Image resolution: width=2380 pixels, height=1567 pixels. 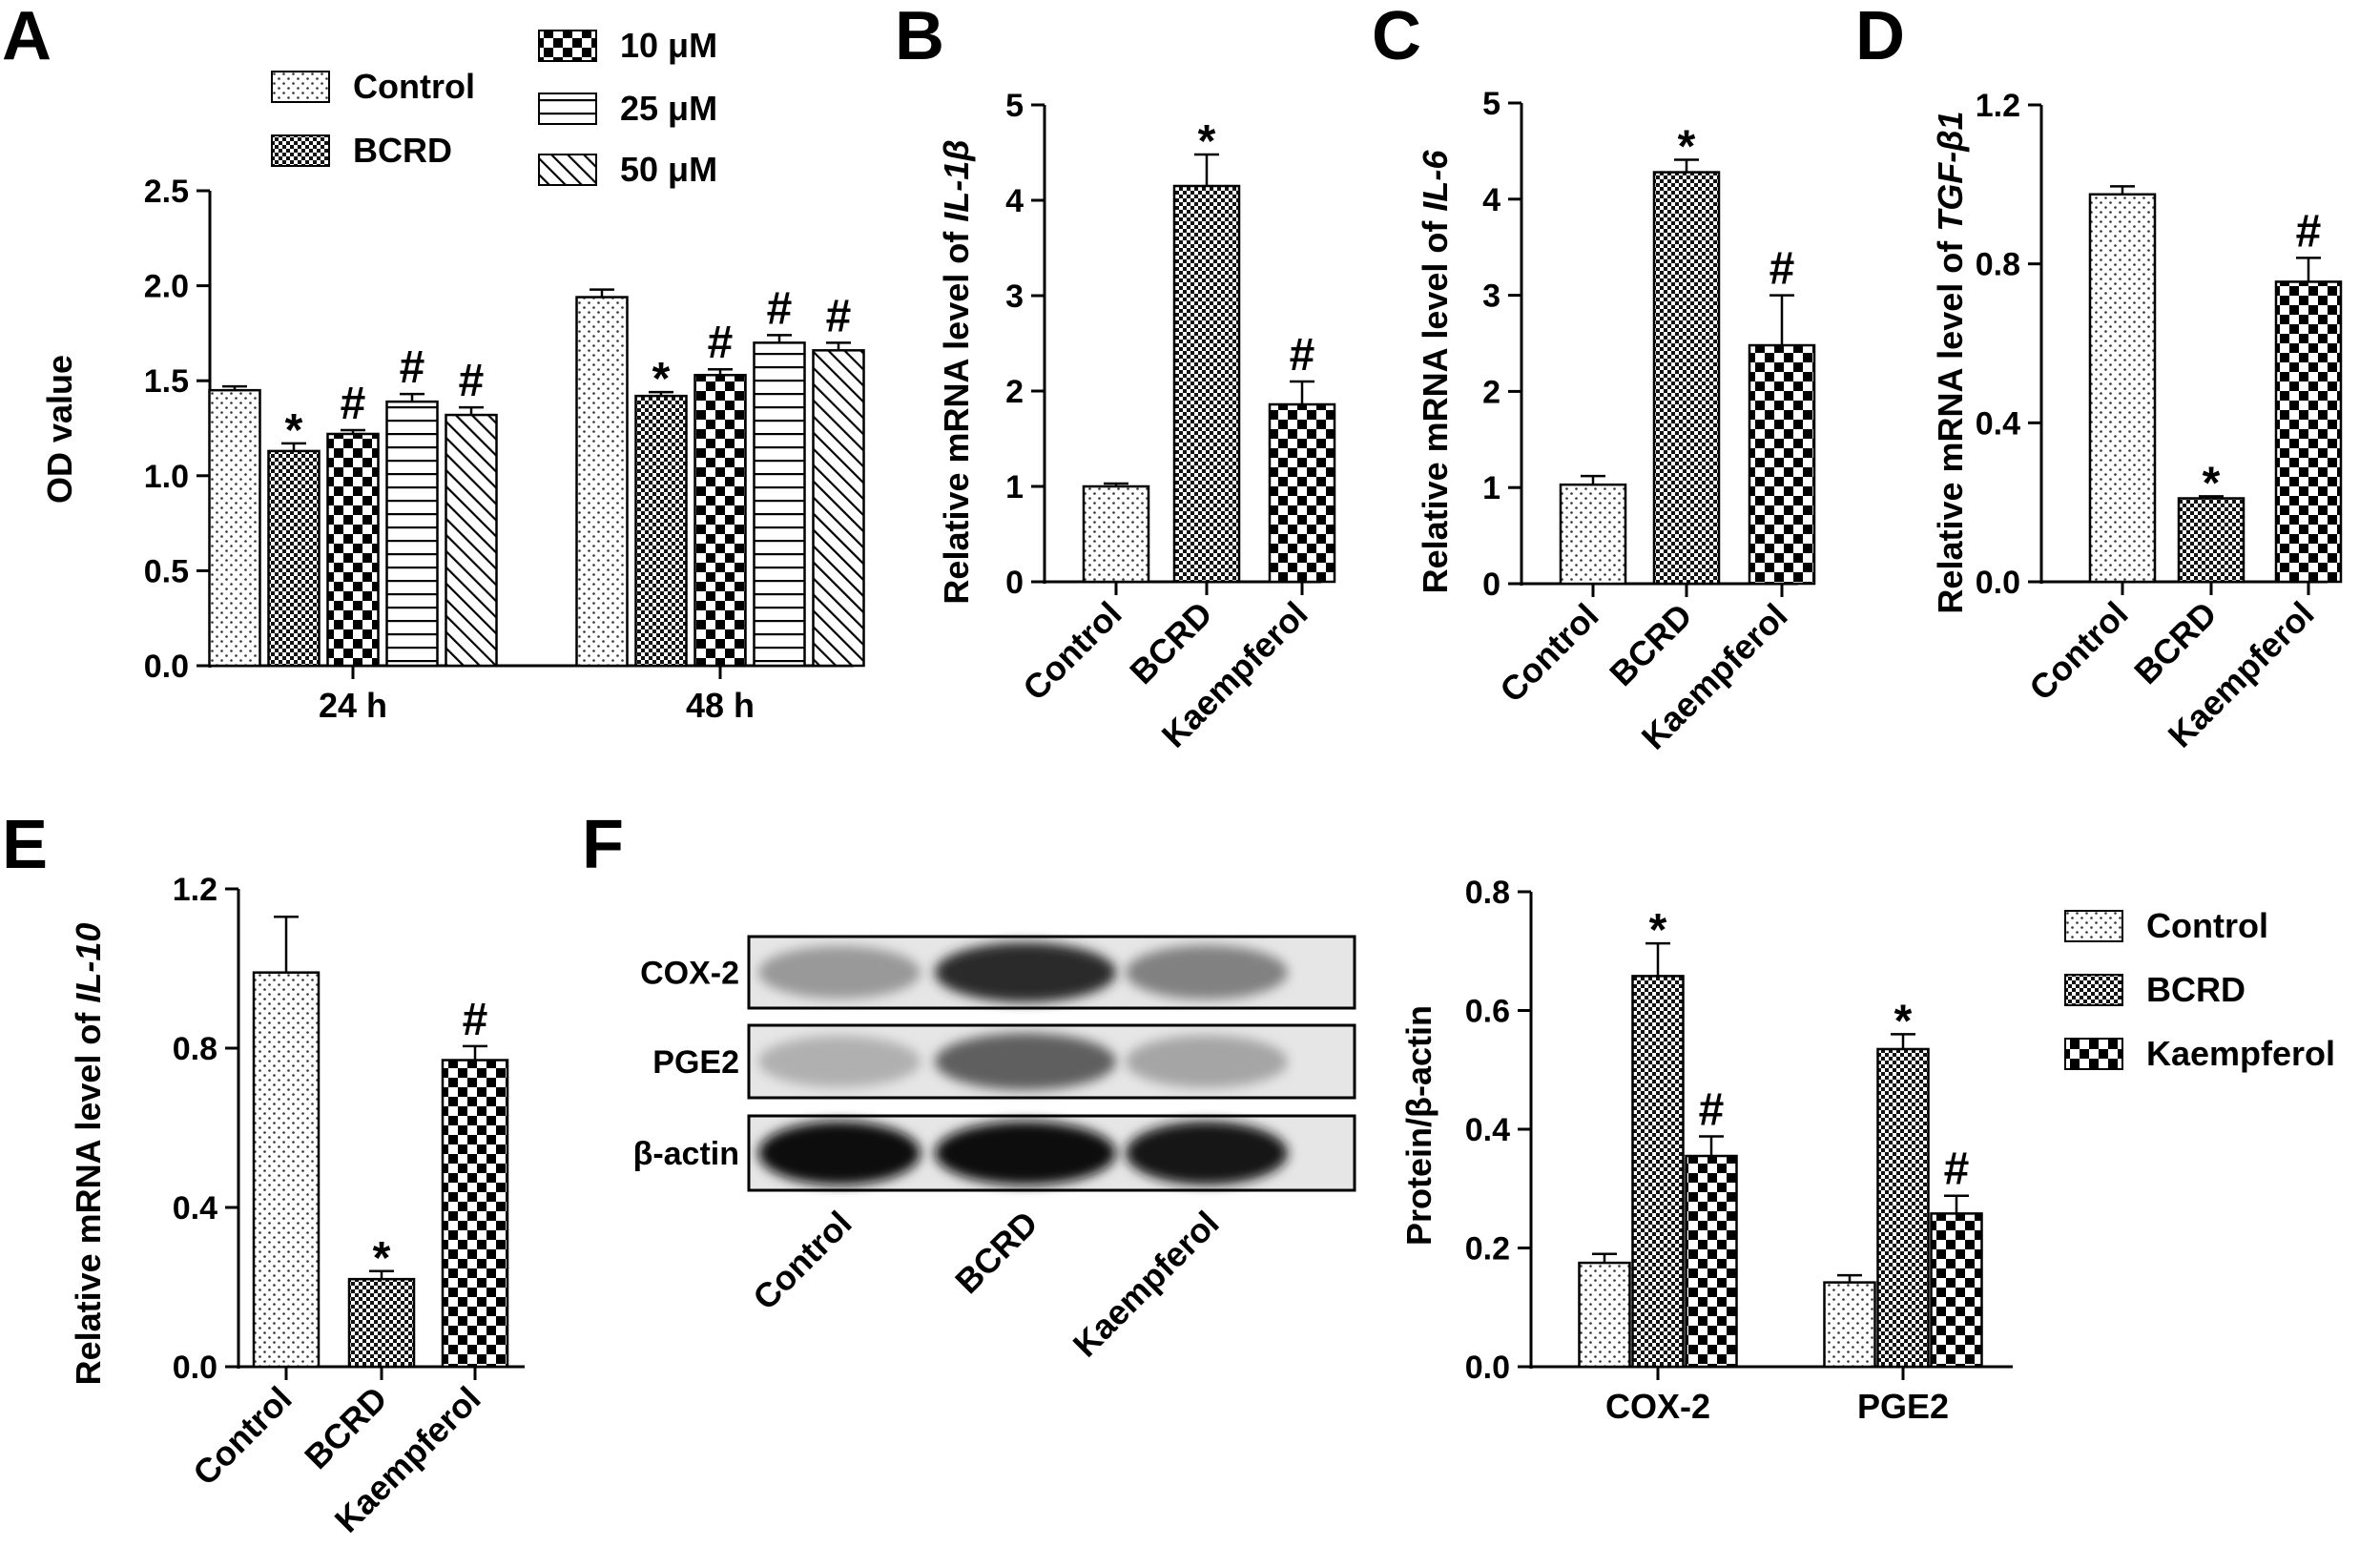 What do you see at coordinates (1487, 1012) in the screenshot?
I see `y-tick-label: 0.6` at bounding box center [1487, 1012].